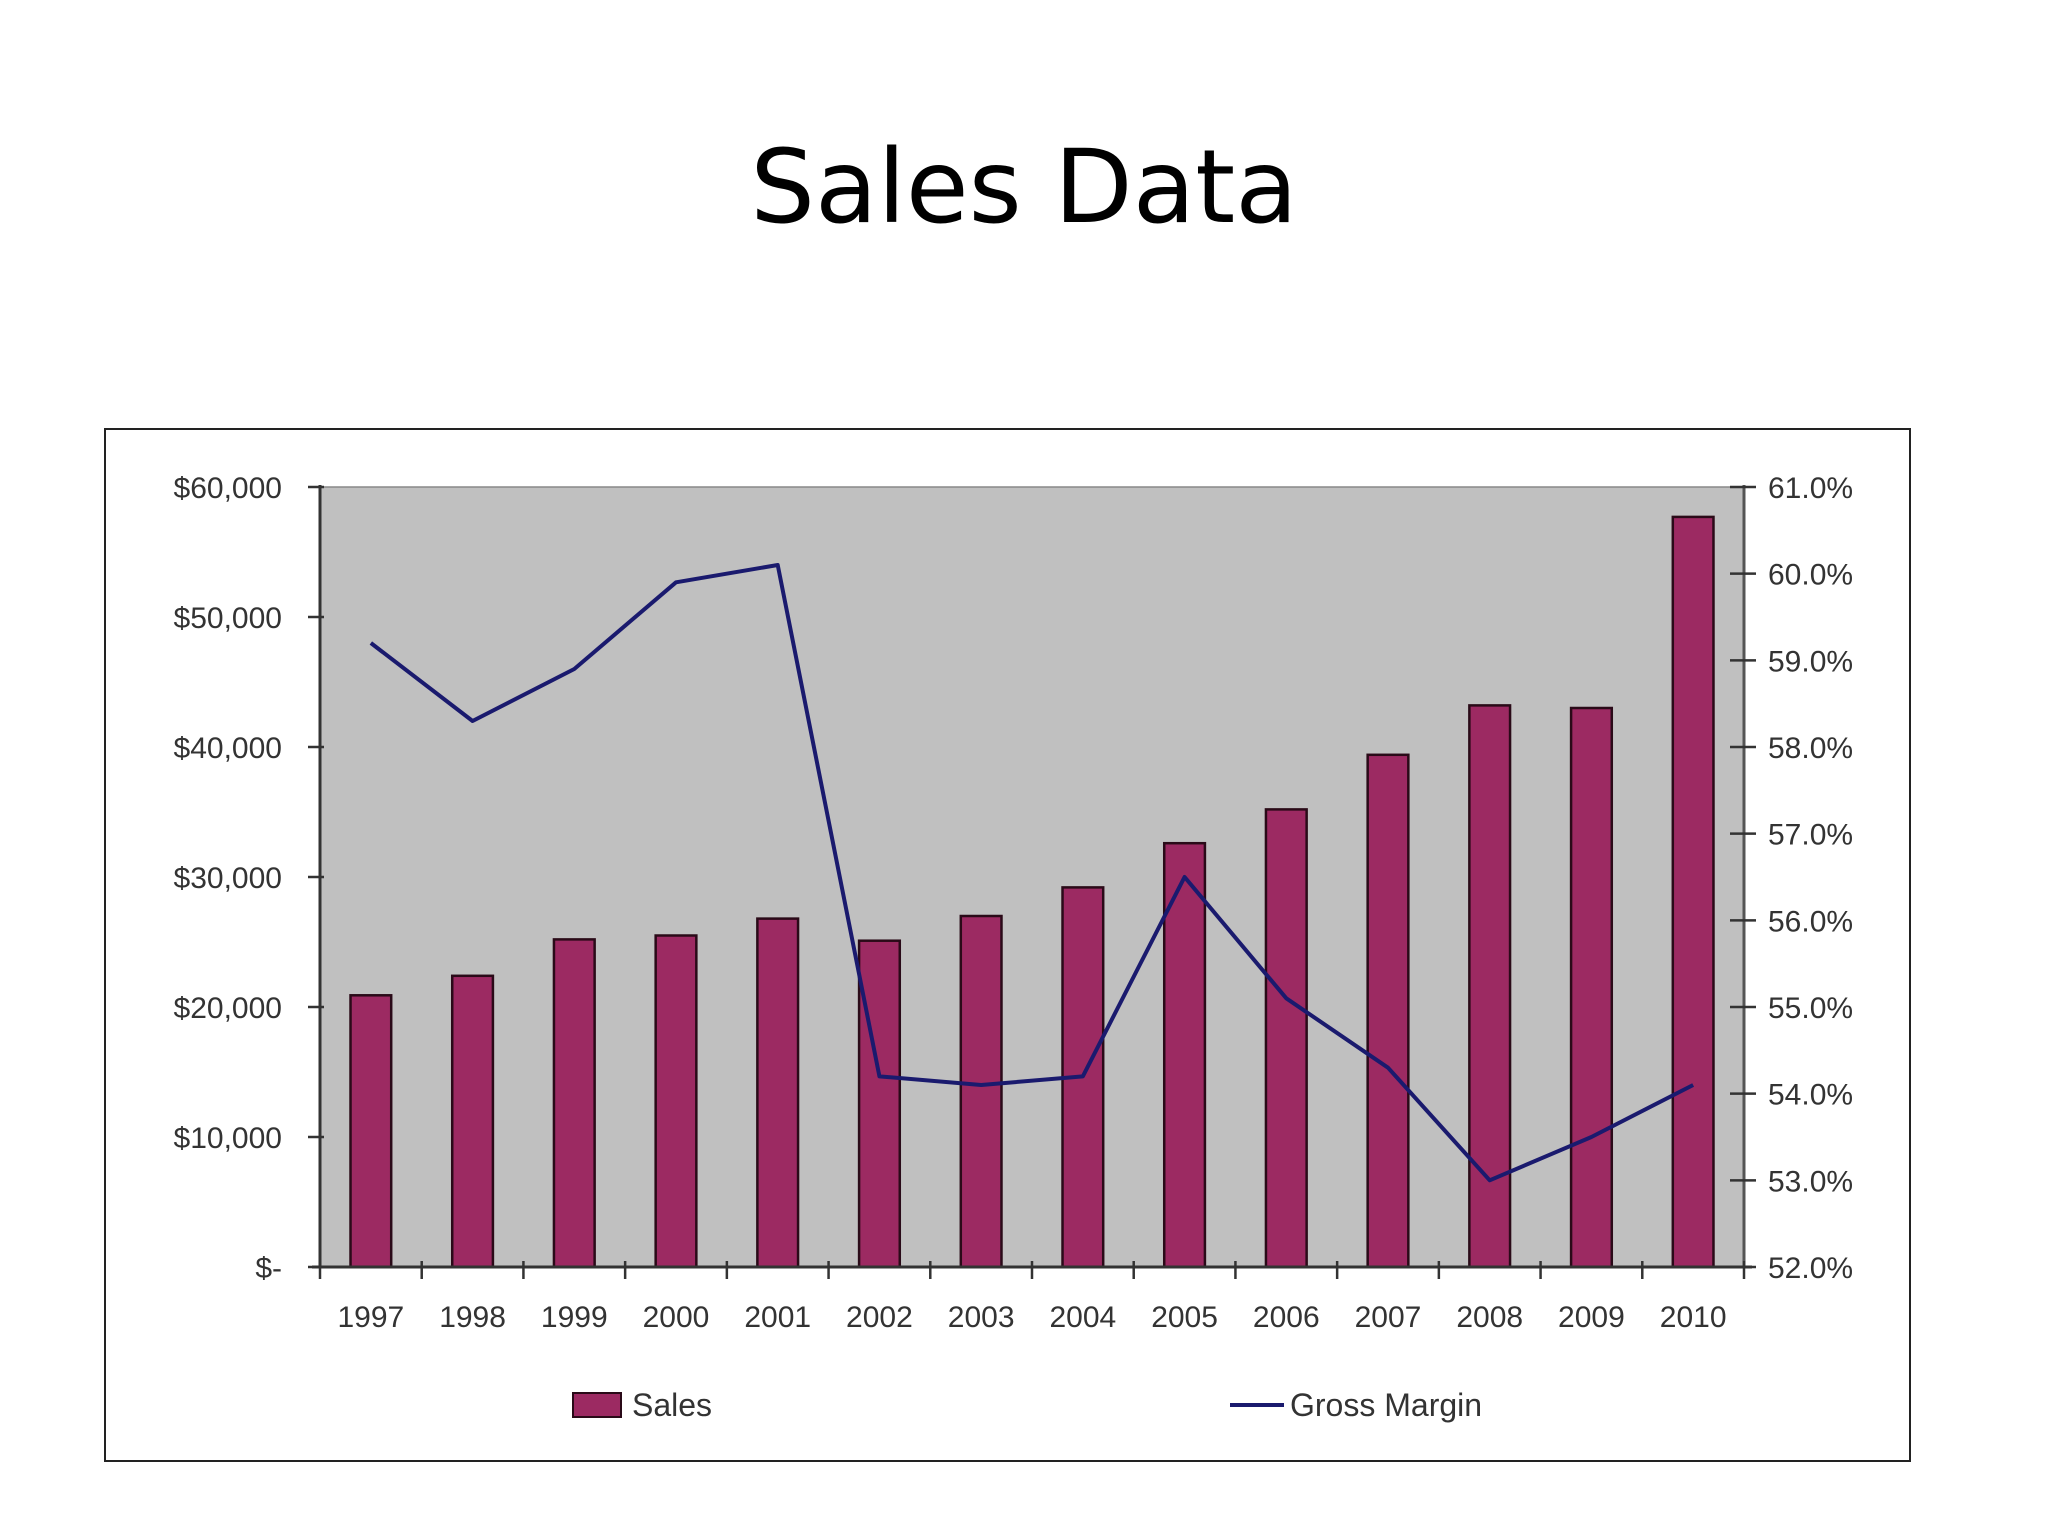 This screenshot has height=1536, width=2048. Describe the element at coordinates (597, 1405) in the screenshot. I see `legend-sales-swatch` at that location.